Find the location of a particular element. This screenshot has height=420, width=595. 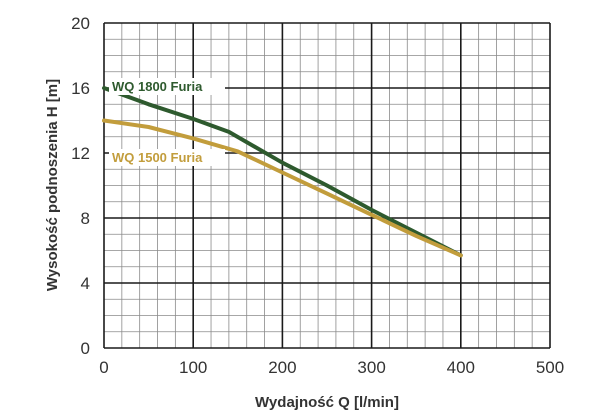

y-tick-label: 12 is located at coordinates (80, 153).